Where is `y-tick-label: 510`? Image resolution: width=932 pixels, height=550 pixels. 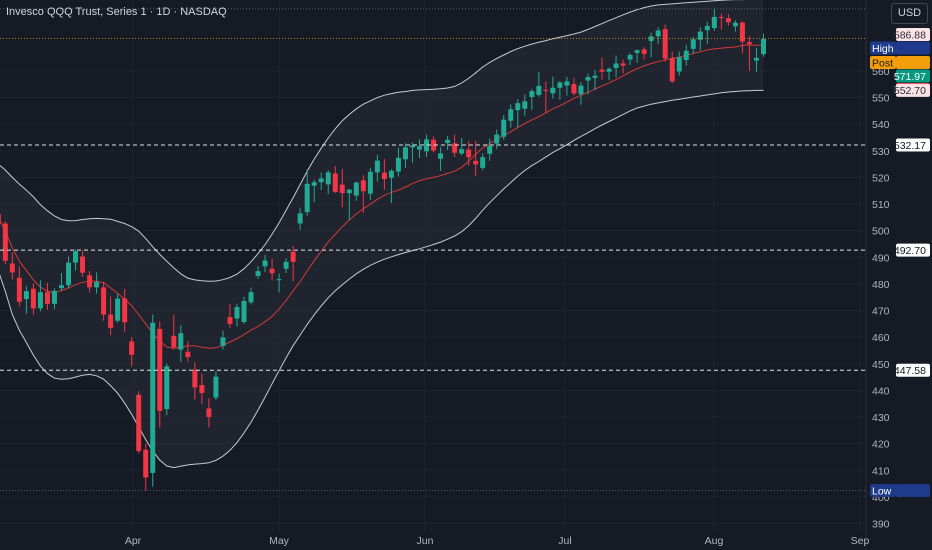
y-tick-label: 510 is located at coordinates (881, 205).